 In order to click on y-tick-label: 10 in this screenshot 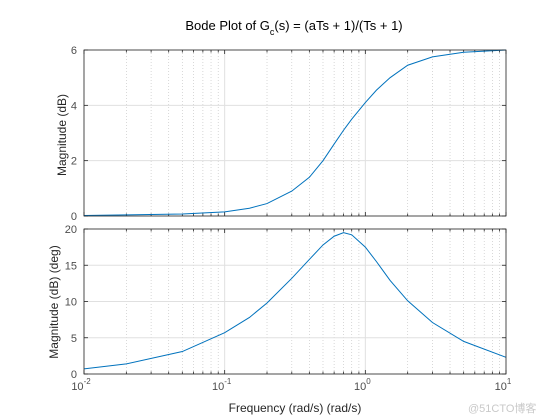, I will do `click(71, 303)`.